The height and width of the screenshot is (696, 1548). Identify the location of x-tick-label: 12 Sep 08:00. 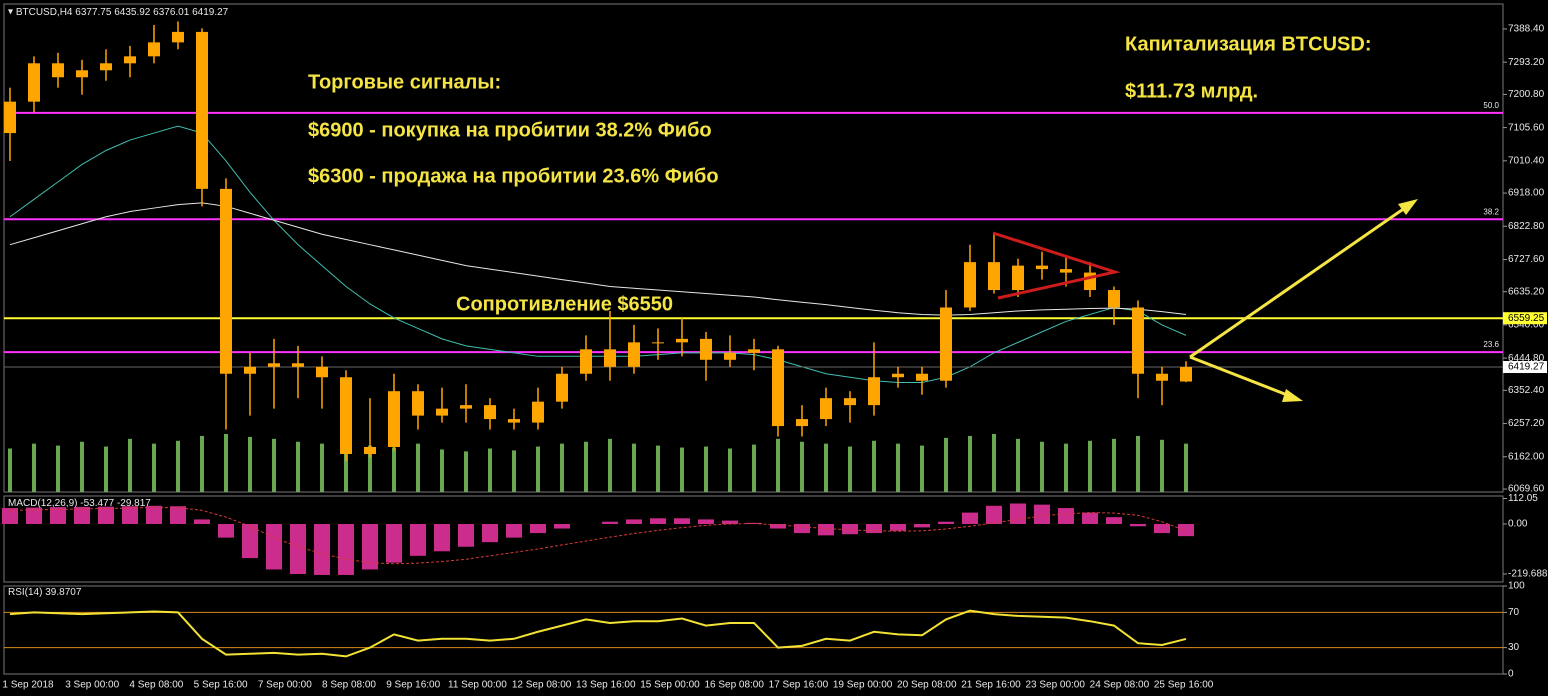
(542, 685).